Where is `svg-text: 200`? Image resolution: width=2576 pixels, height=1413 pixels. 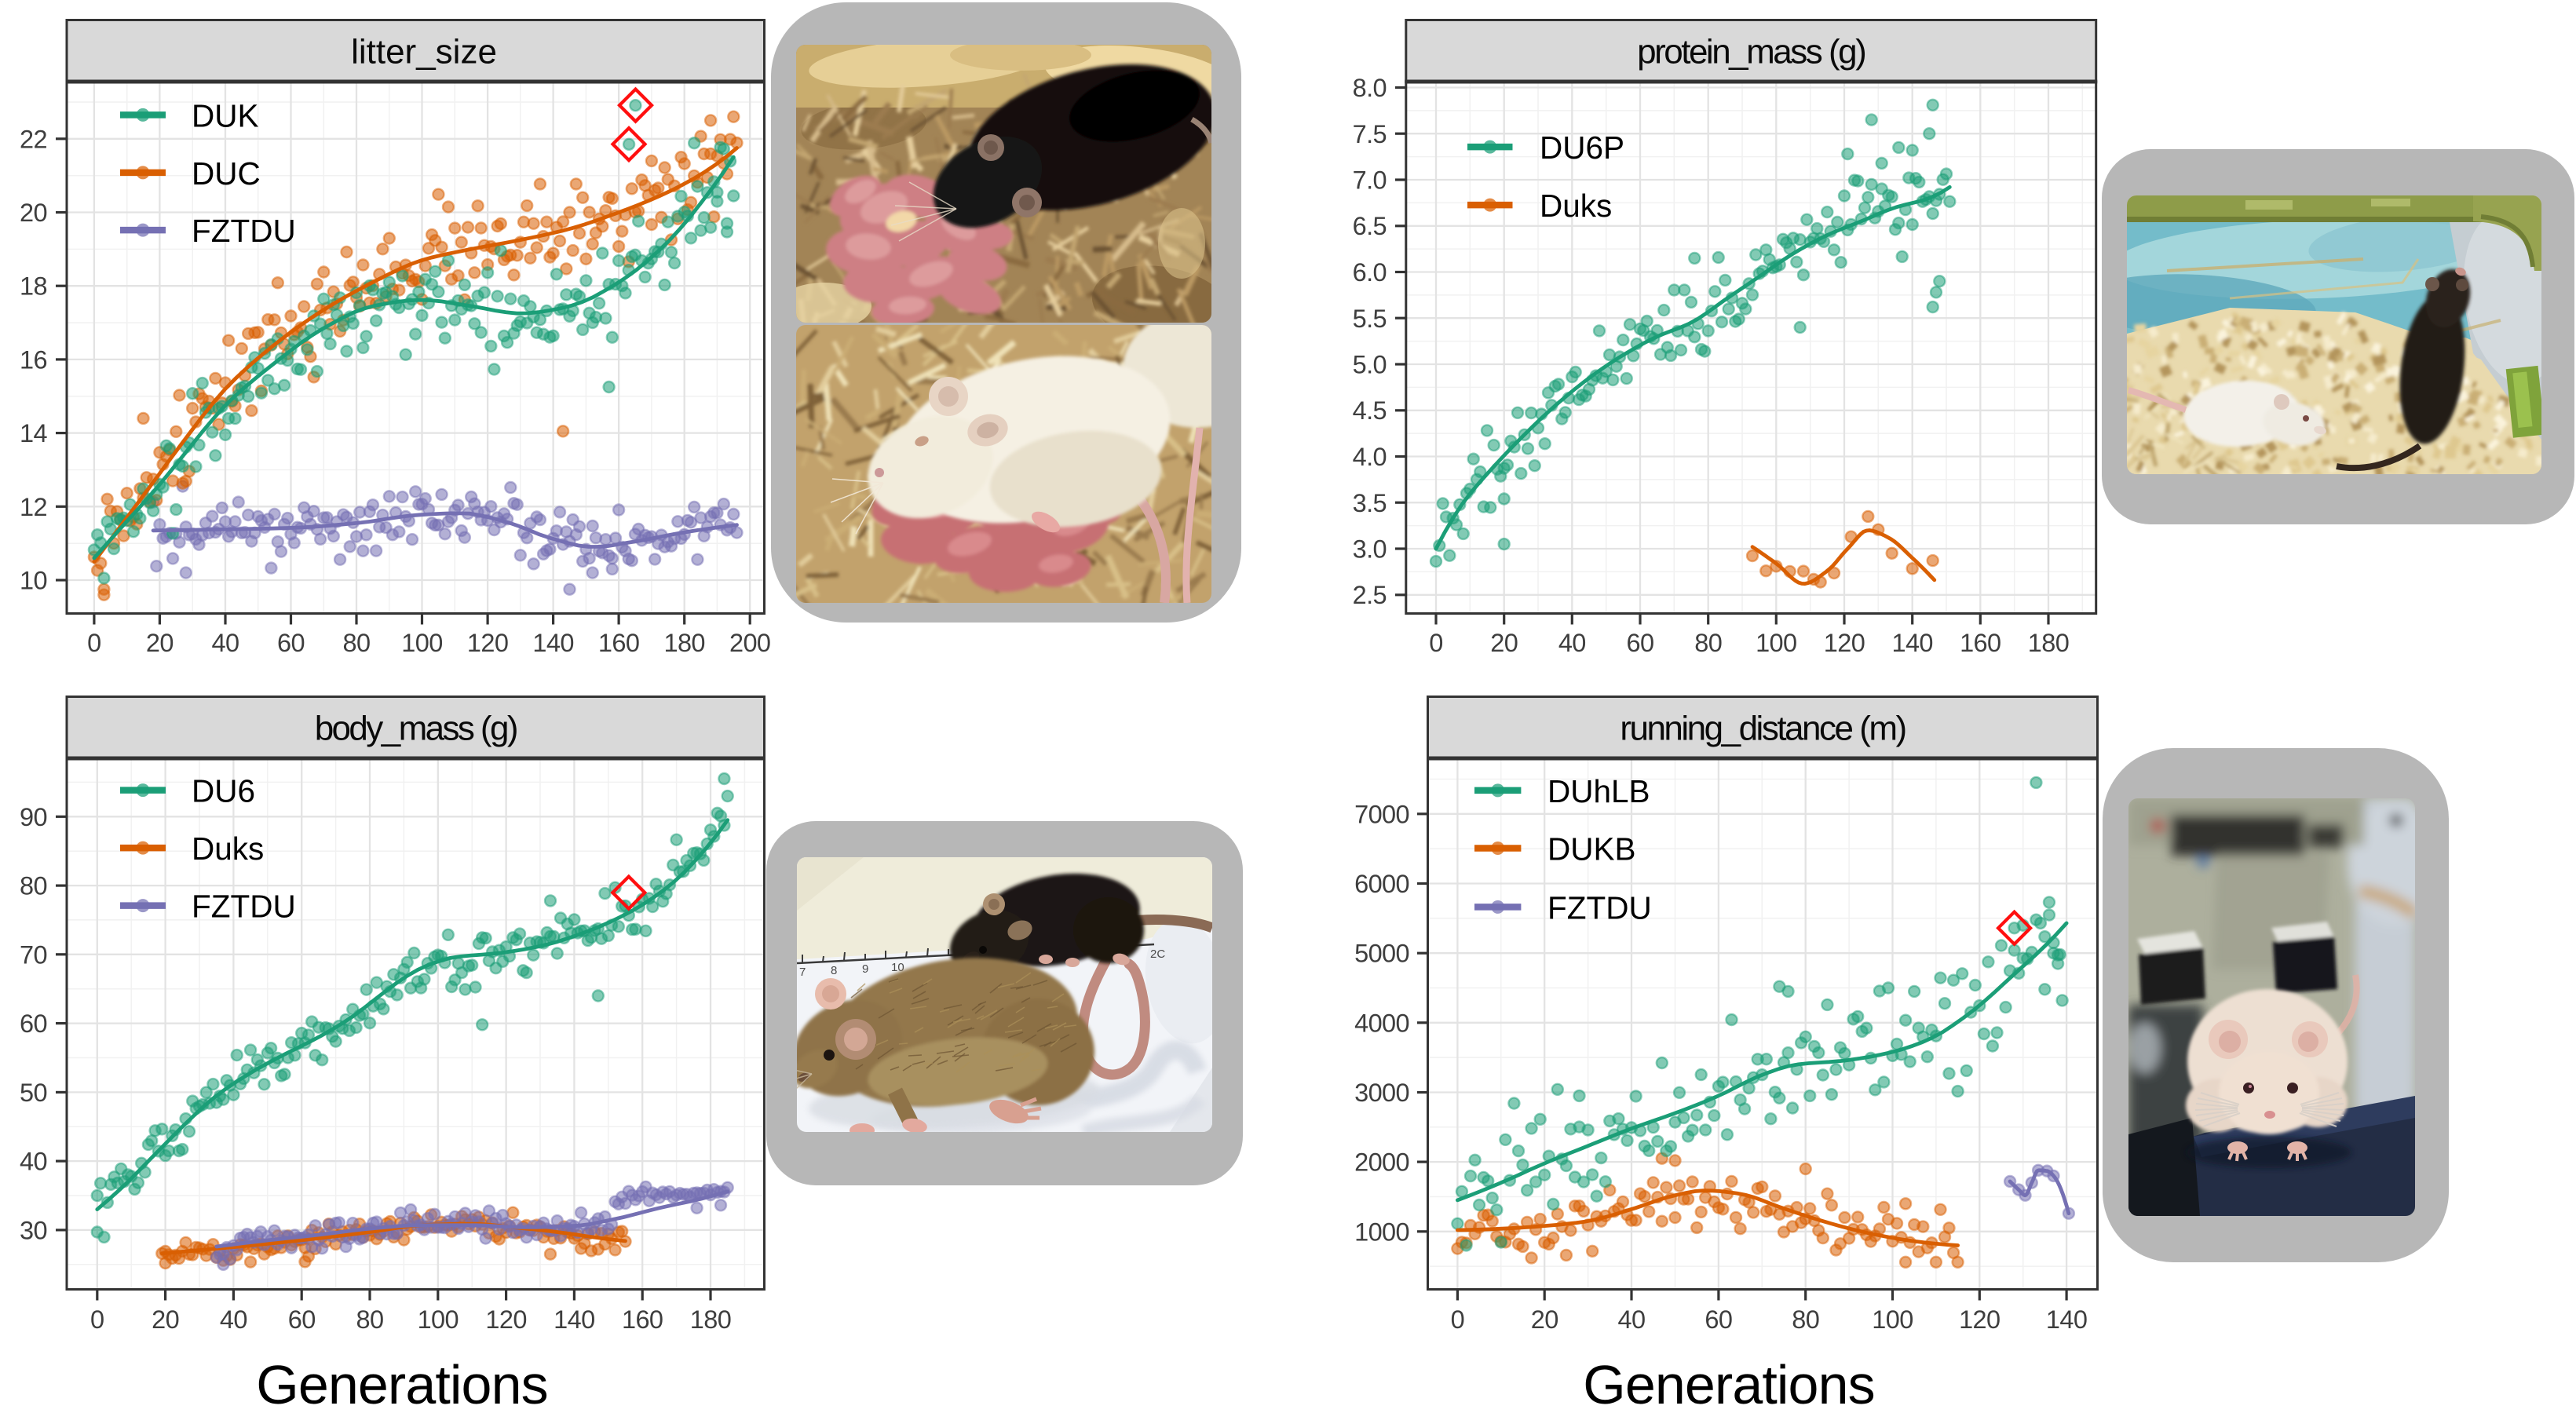 svg-text: 200 is located at coordinates (749, 643).